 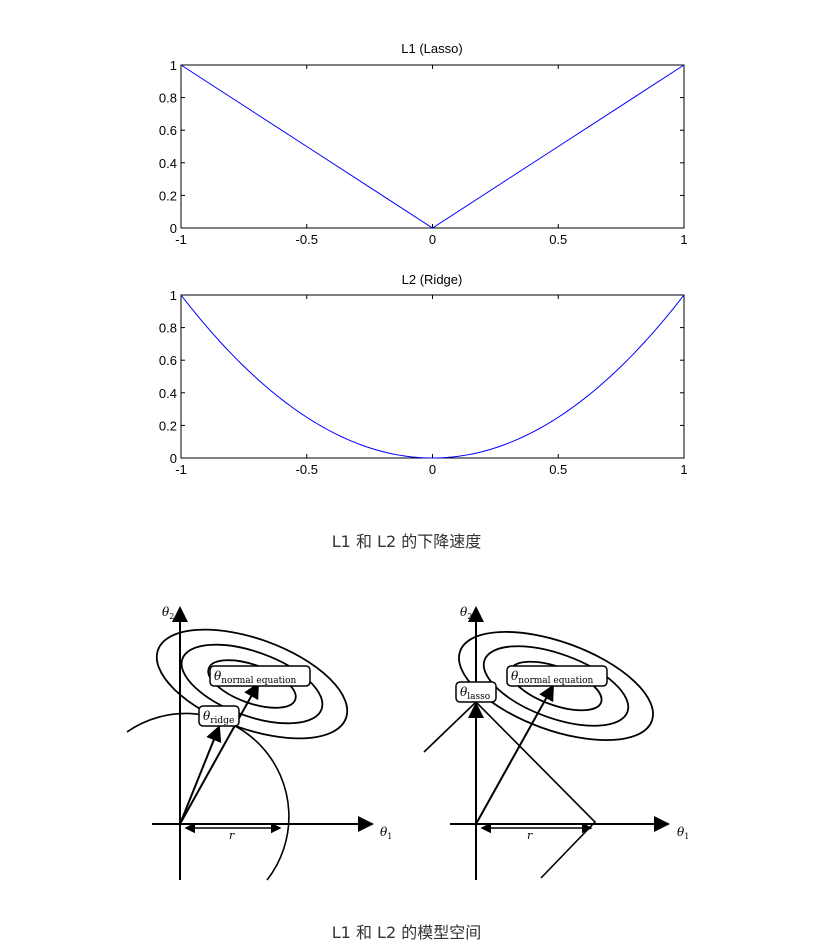 What do you see at coordinates (173, 65) in the screenshot?
I see `l1-y-tick-label: 1` at bounding box center [173, 65].